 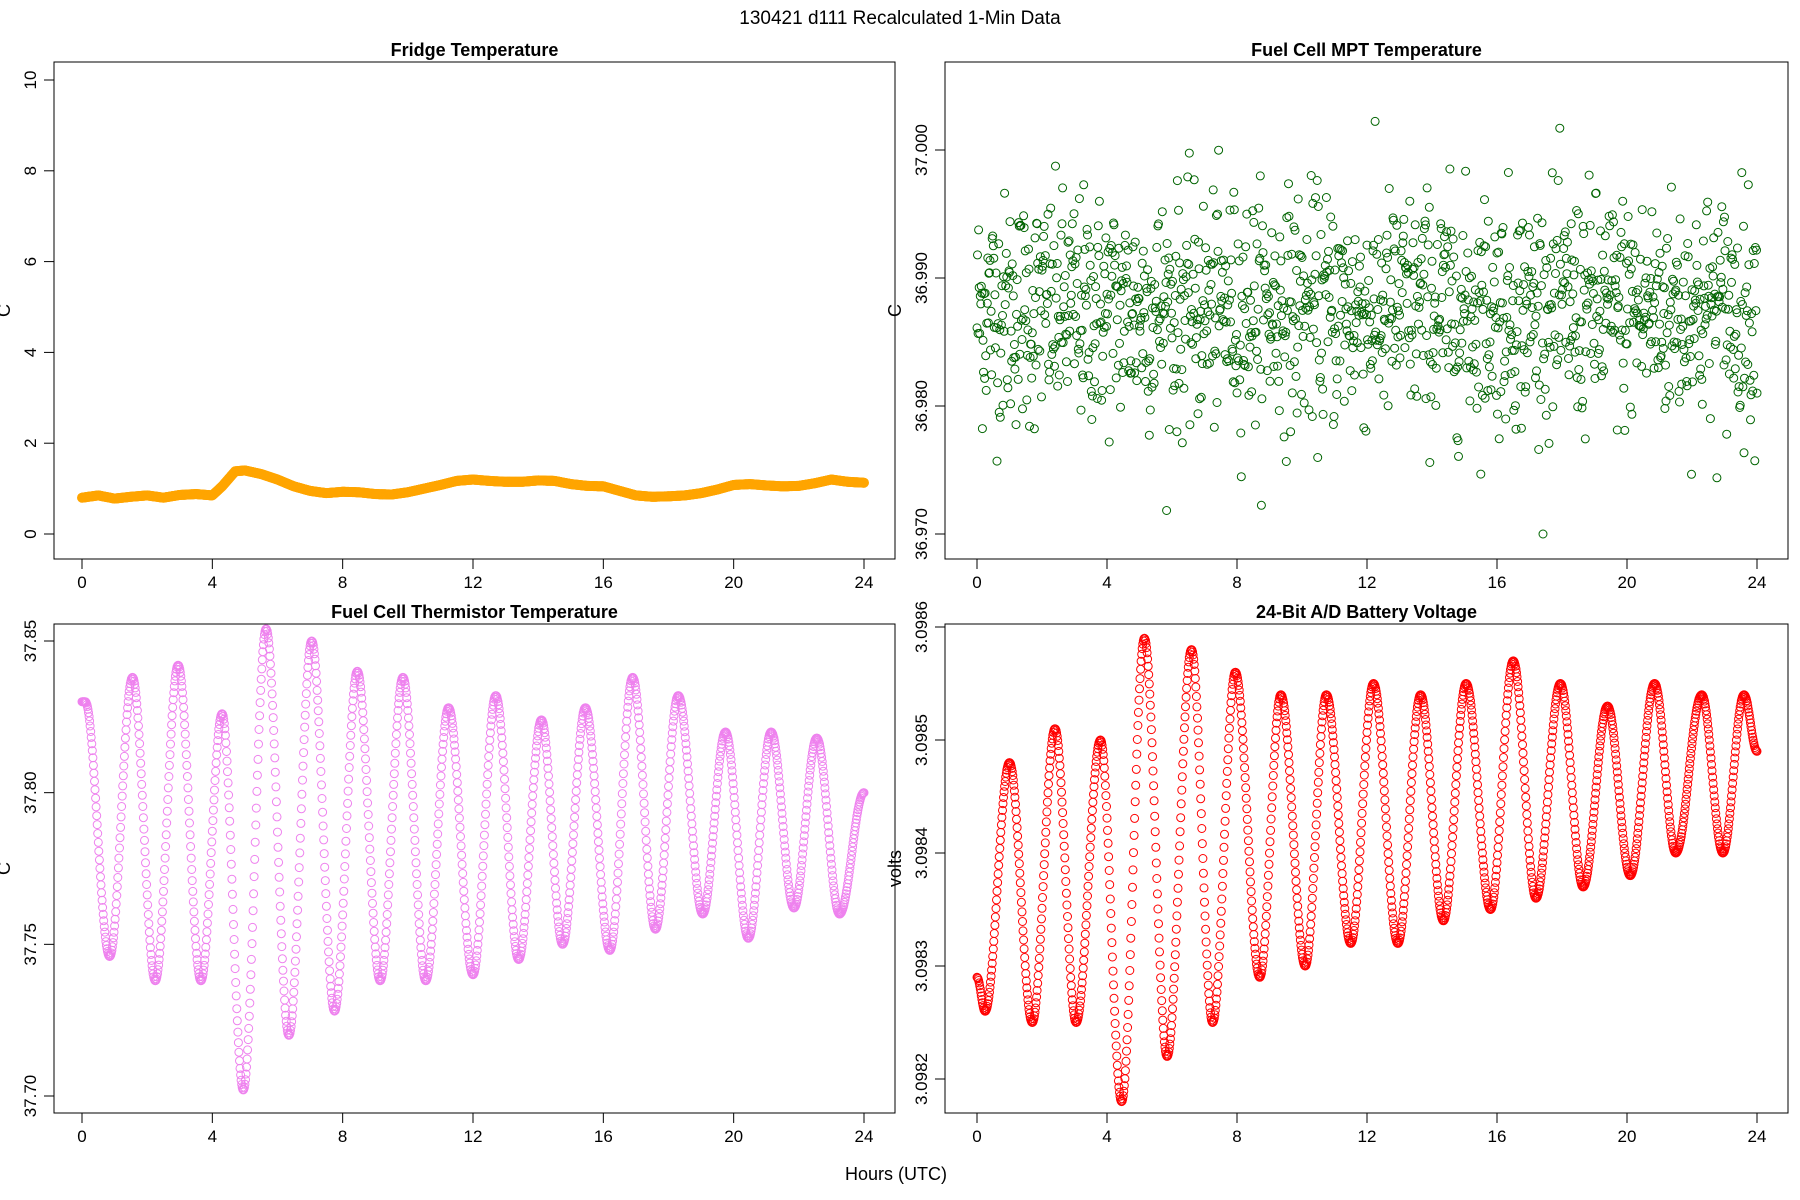 What do you see at coordinates (473, 1136) in the screenshot?
I see `x-tick-label: 12` at bounding box center [473, 1136].